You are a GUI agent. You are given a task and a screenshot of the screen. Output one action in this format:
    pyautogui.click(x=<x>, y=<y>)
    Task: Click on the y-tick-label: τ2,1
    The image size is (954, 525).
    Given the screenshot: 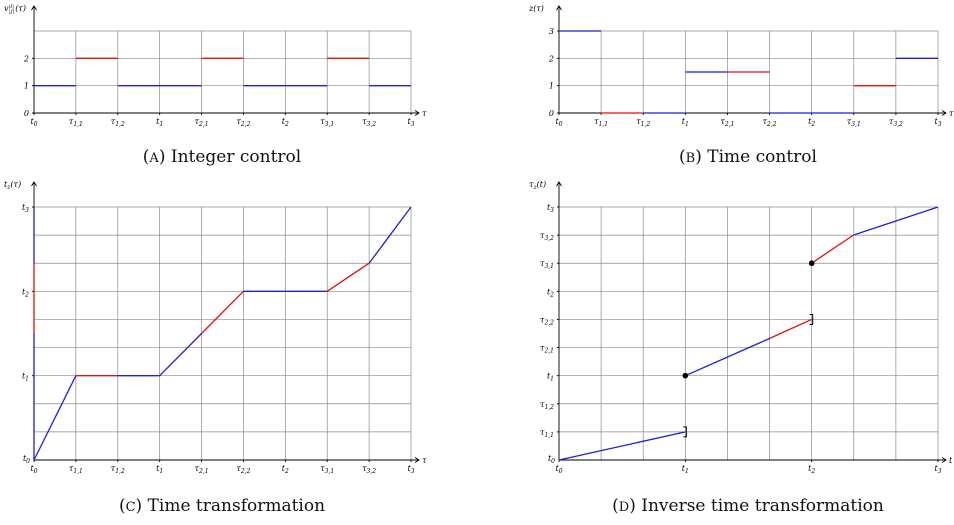 What is the action you would take?
    pyautogui.click(x=547, y=349)
    